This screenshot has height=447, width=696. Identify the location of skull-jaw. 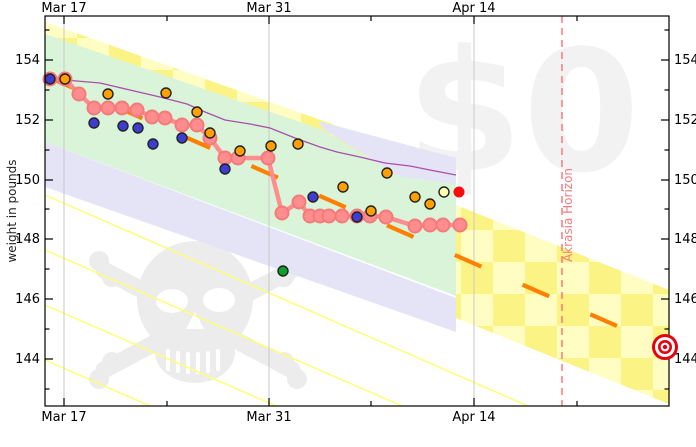
(195, 352).